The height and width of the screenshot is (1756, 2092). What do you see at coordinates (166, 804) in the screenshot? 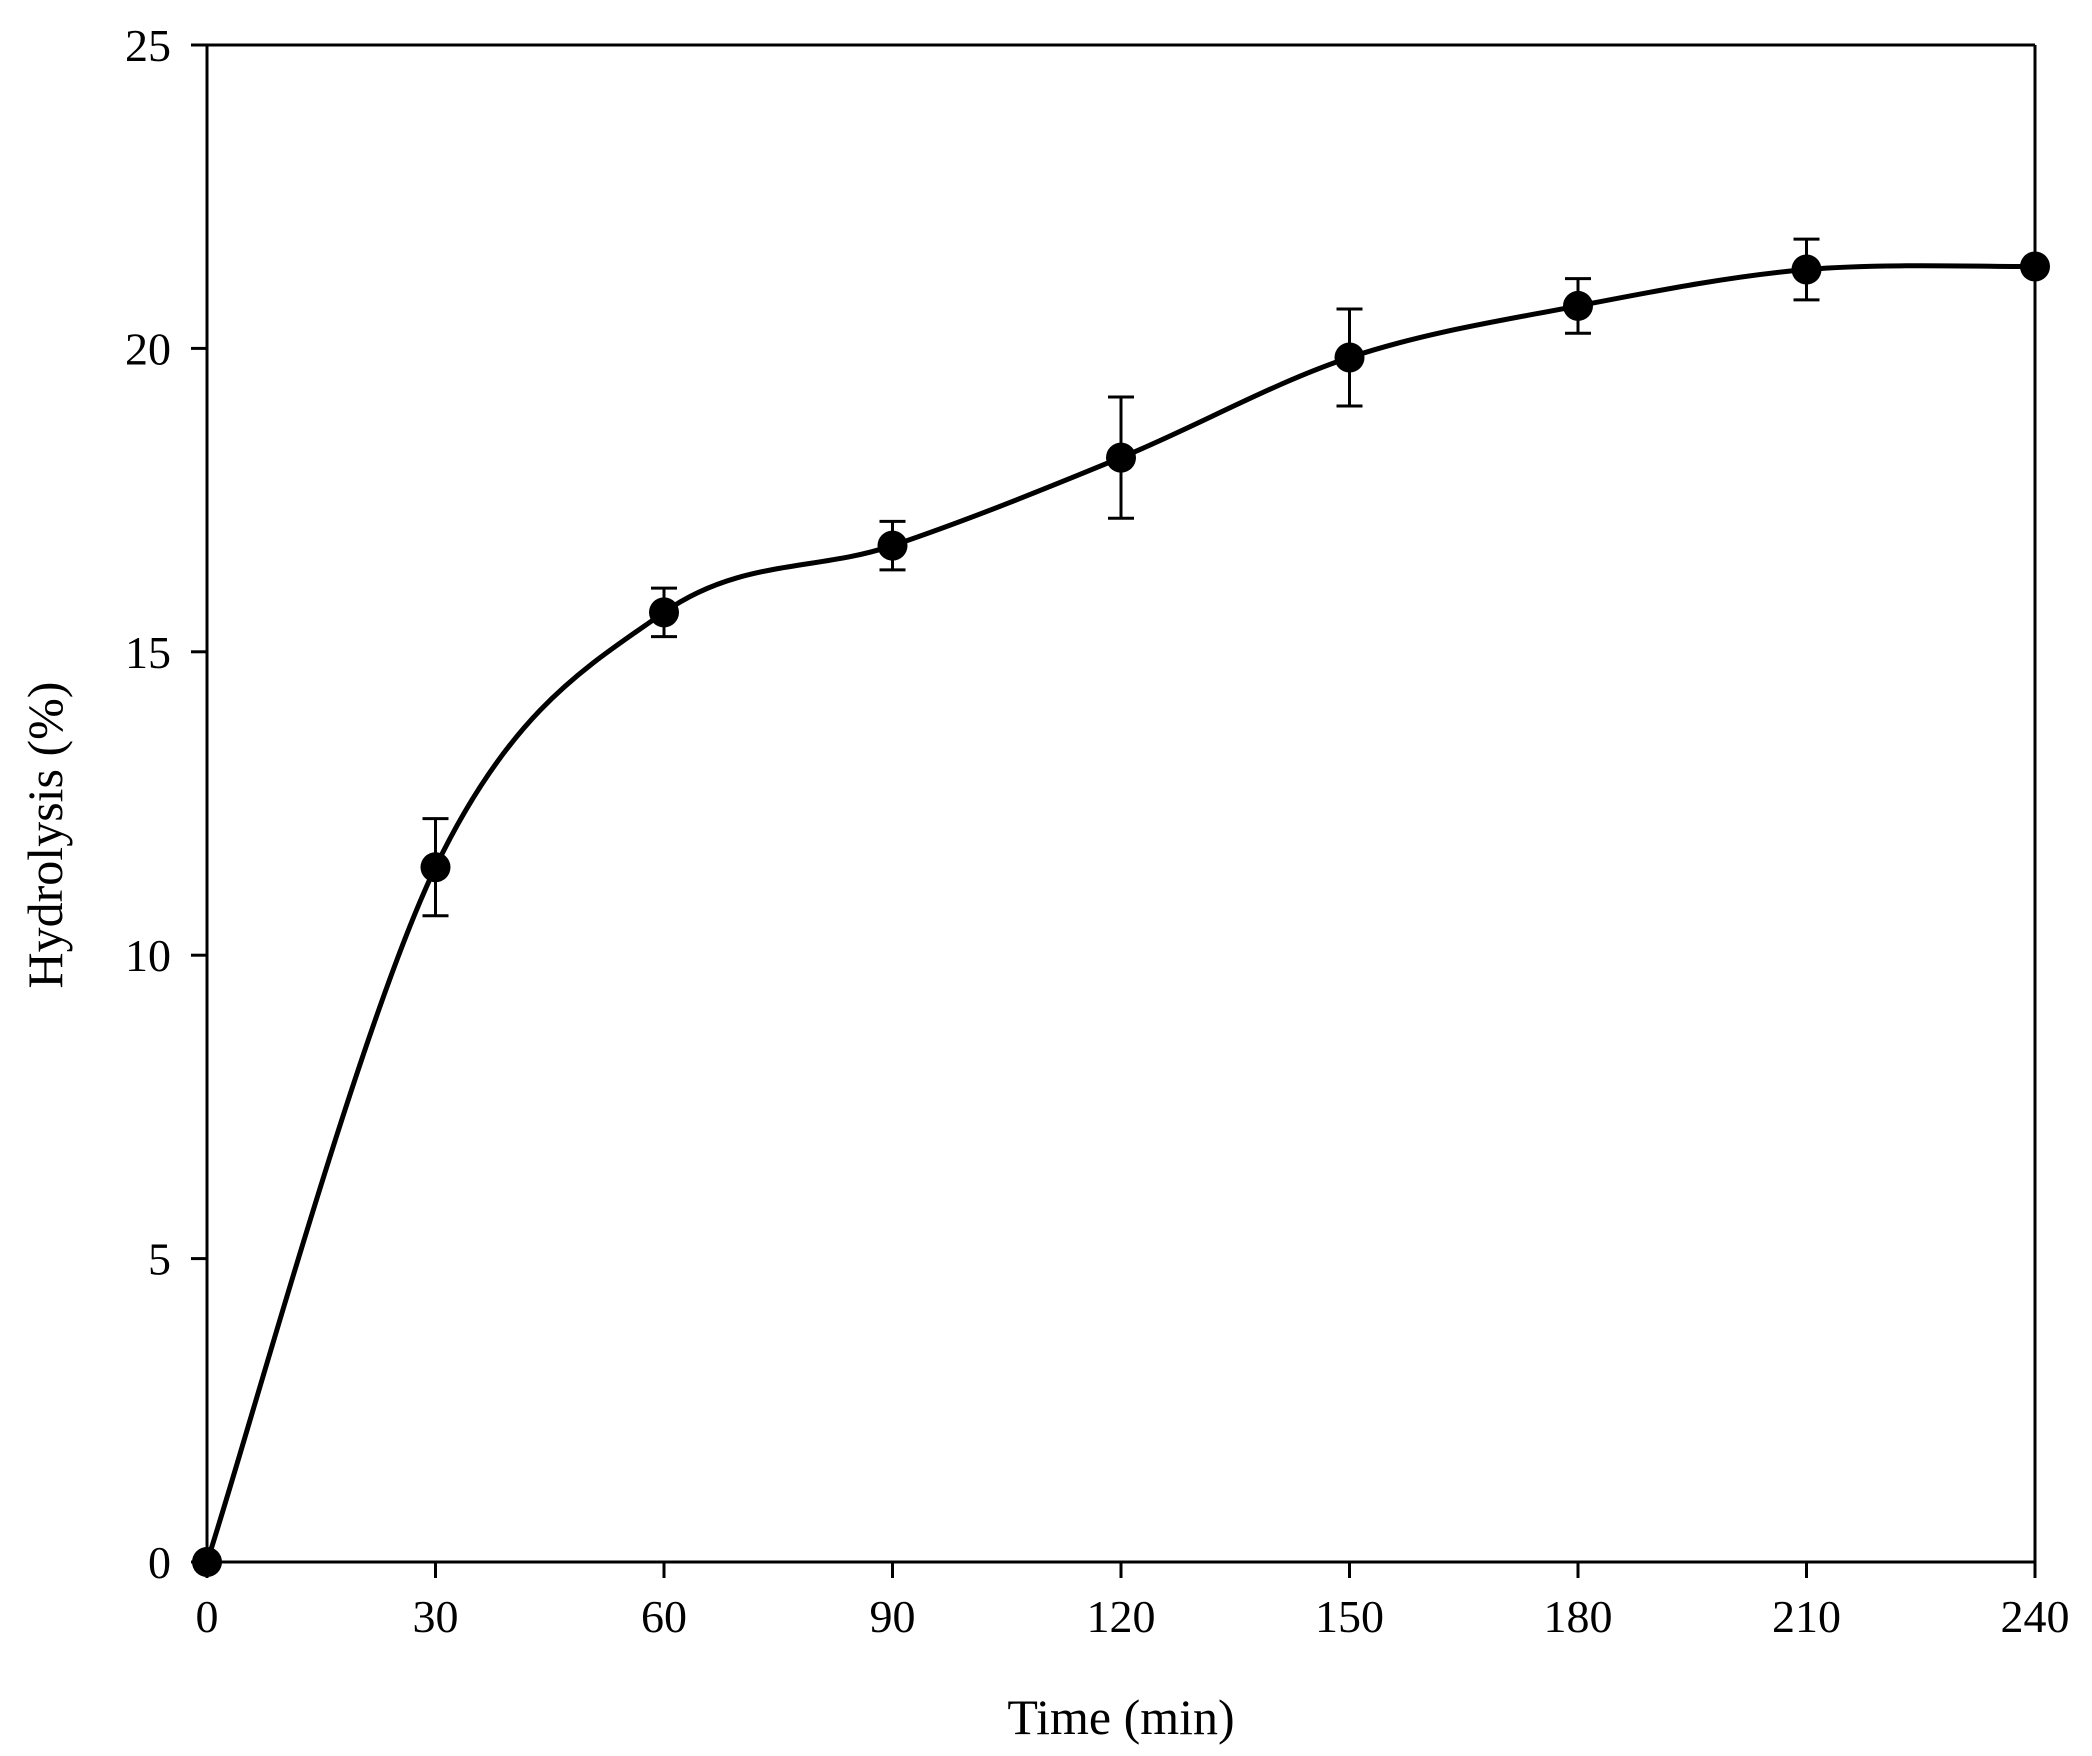
I see `y-axis-ticks: 0 5 10 15 20 25` at bounding box center [166, 804].